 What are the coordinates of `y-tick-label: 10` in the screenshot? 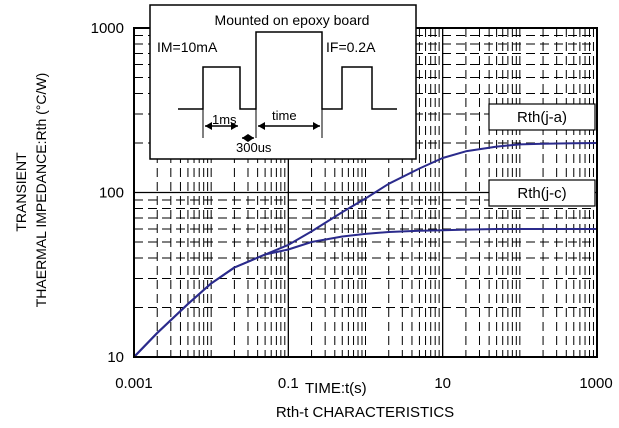 It's located at (115, 357).